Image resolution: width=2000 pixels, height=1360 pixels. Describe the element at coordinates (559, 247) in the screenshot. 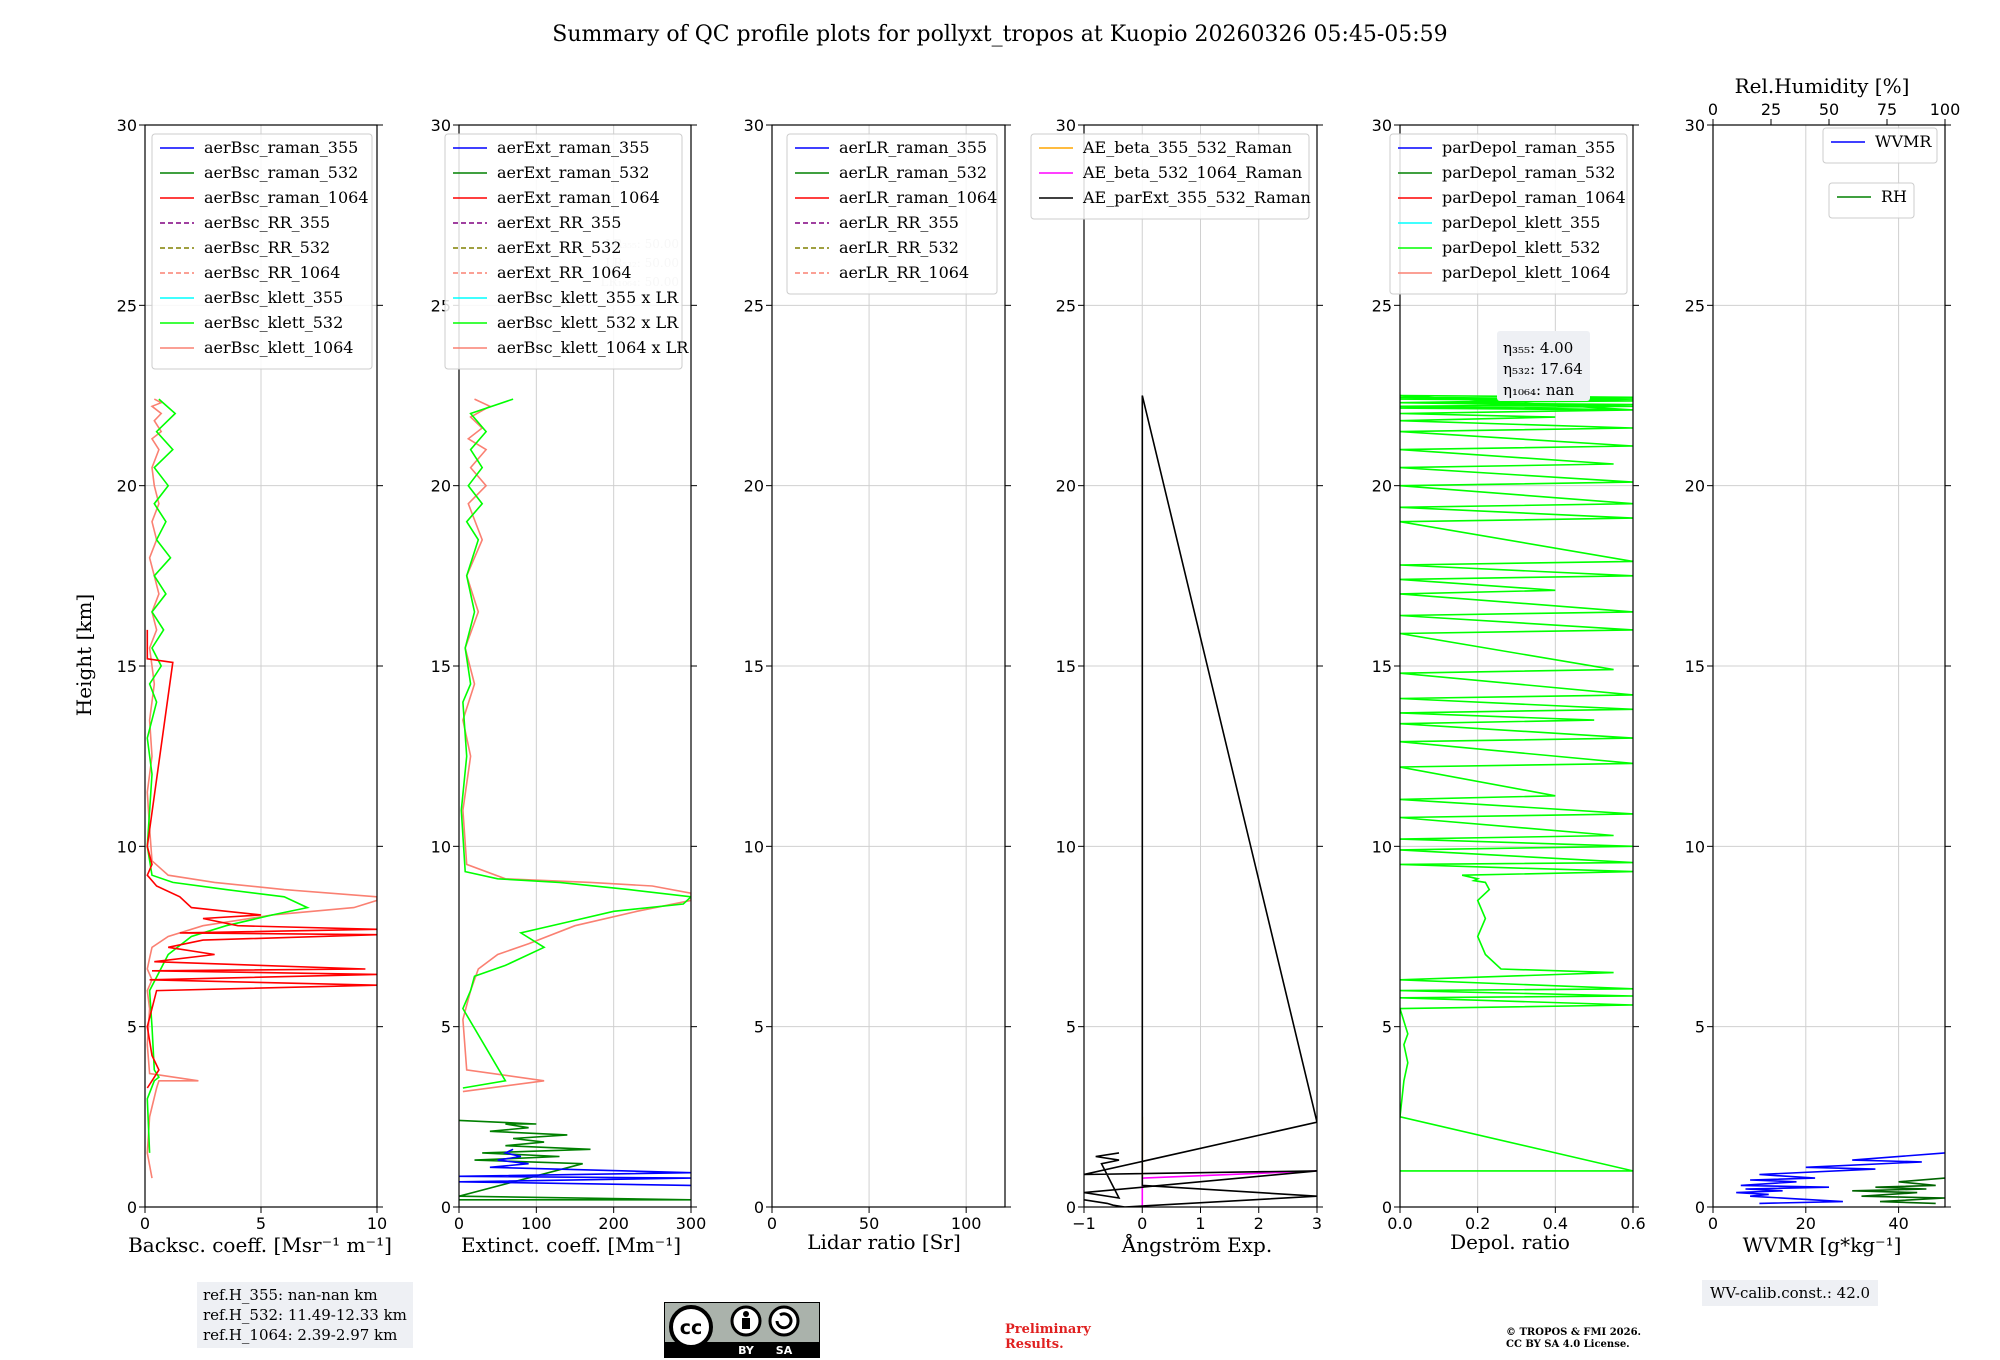

I see `legend-label: aerExt_RR_532` at that location.